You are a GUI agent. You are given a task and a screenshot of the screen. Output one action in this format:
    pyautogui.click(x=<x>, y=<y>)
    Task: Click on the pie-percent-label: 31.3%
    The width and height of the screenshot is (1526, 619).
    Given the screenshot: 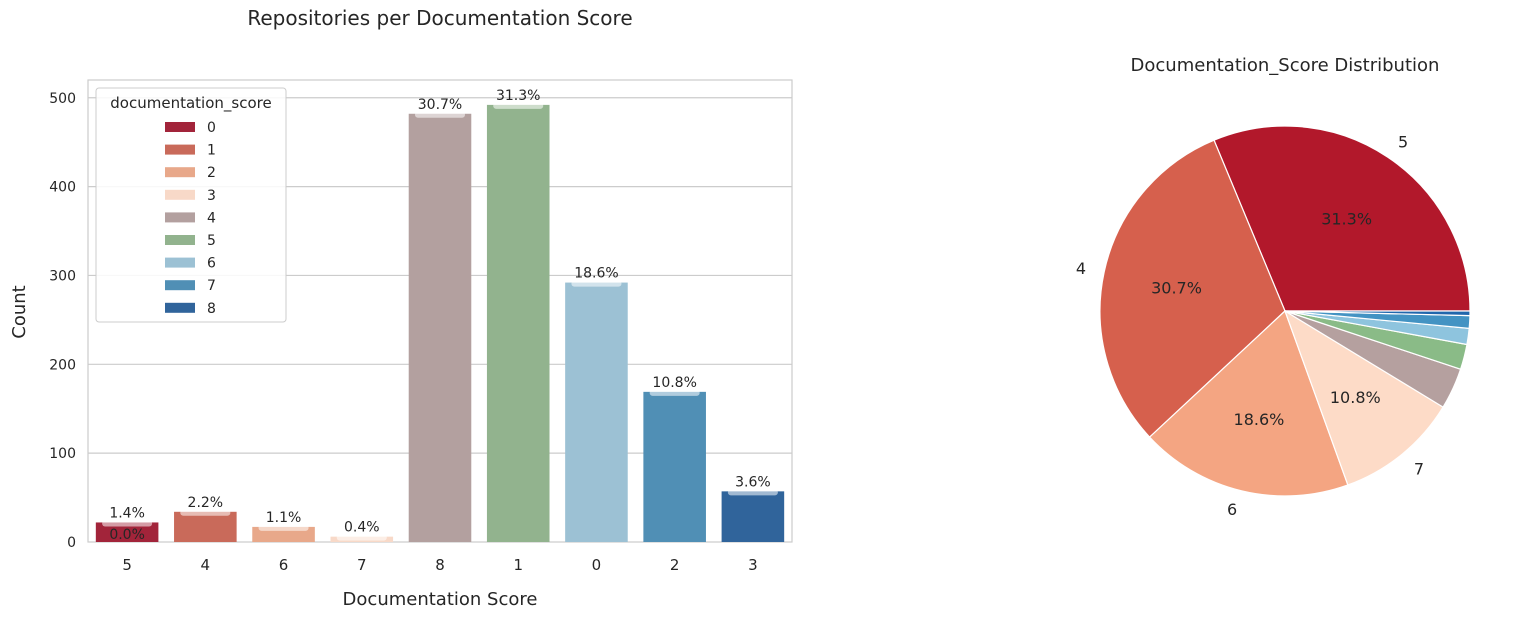 What is the action you would take?
    pyautogui.click(x=1346, y=219)
    